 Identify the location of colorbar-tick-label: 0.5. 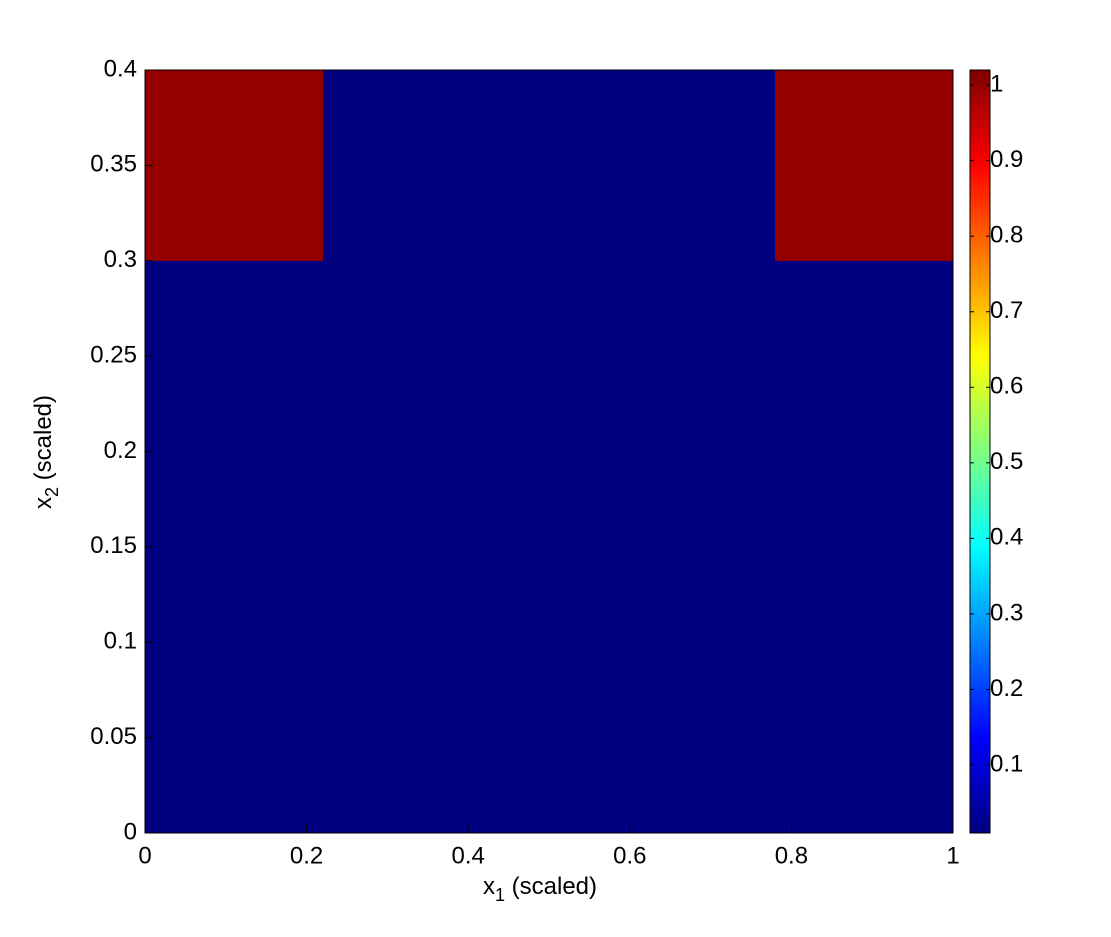
(1006, 461).